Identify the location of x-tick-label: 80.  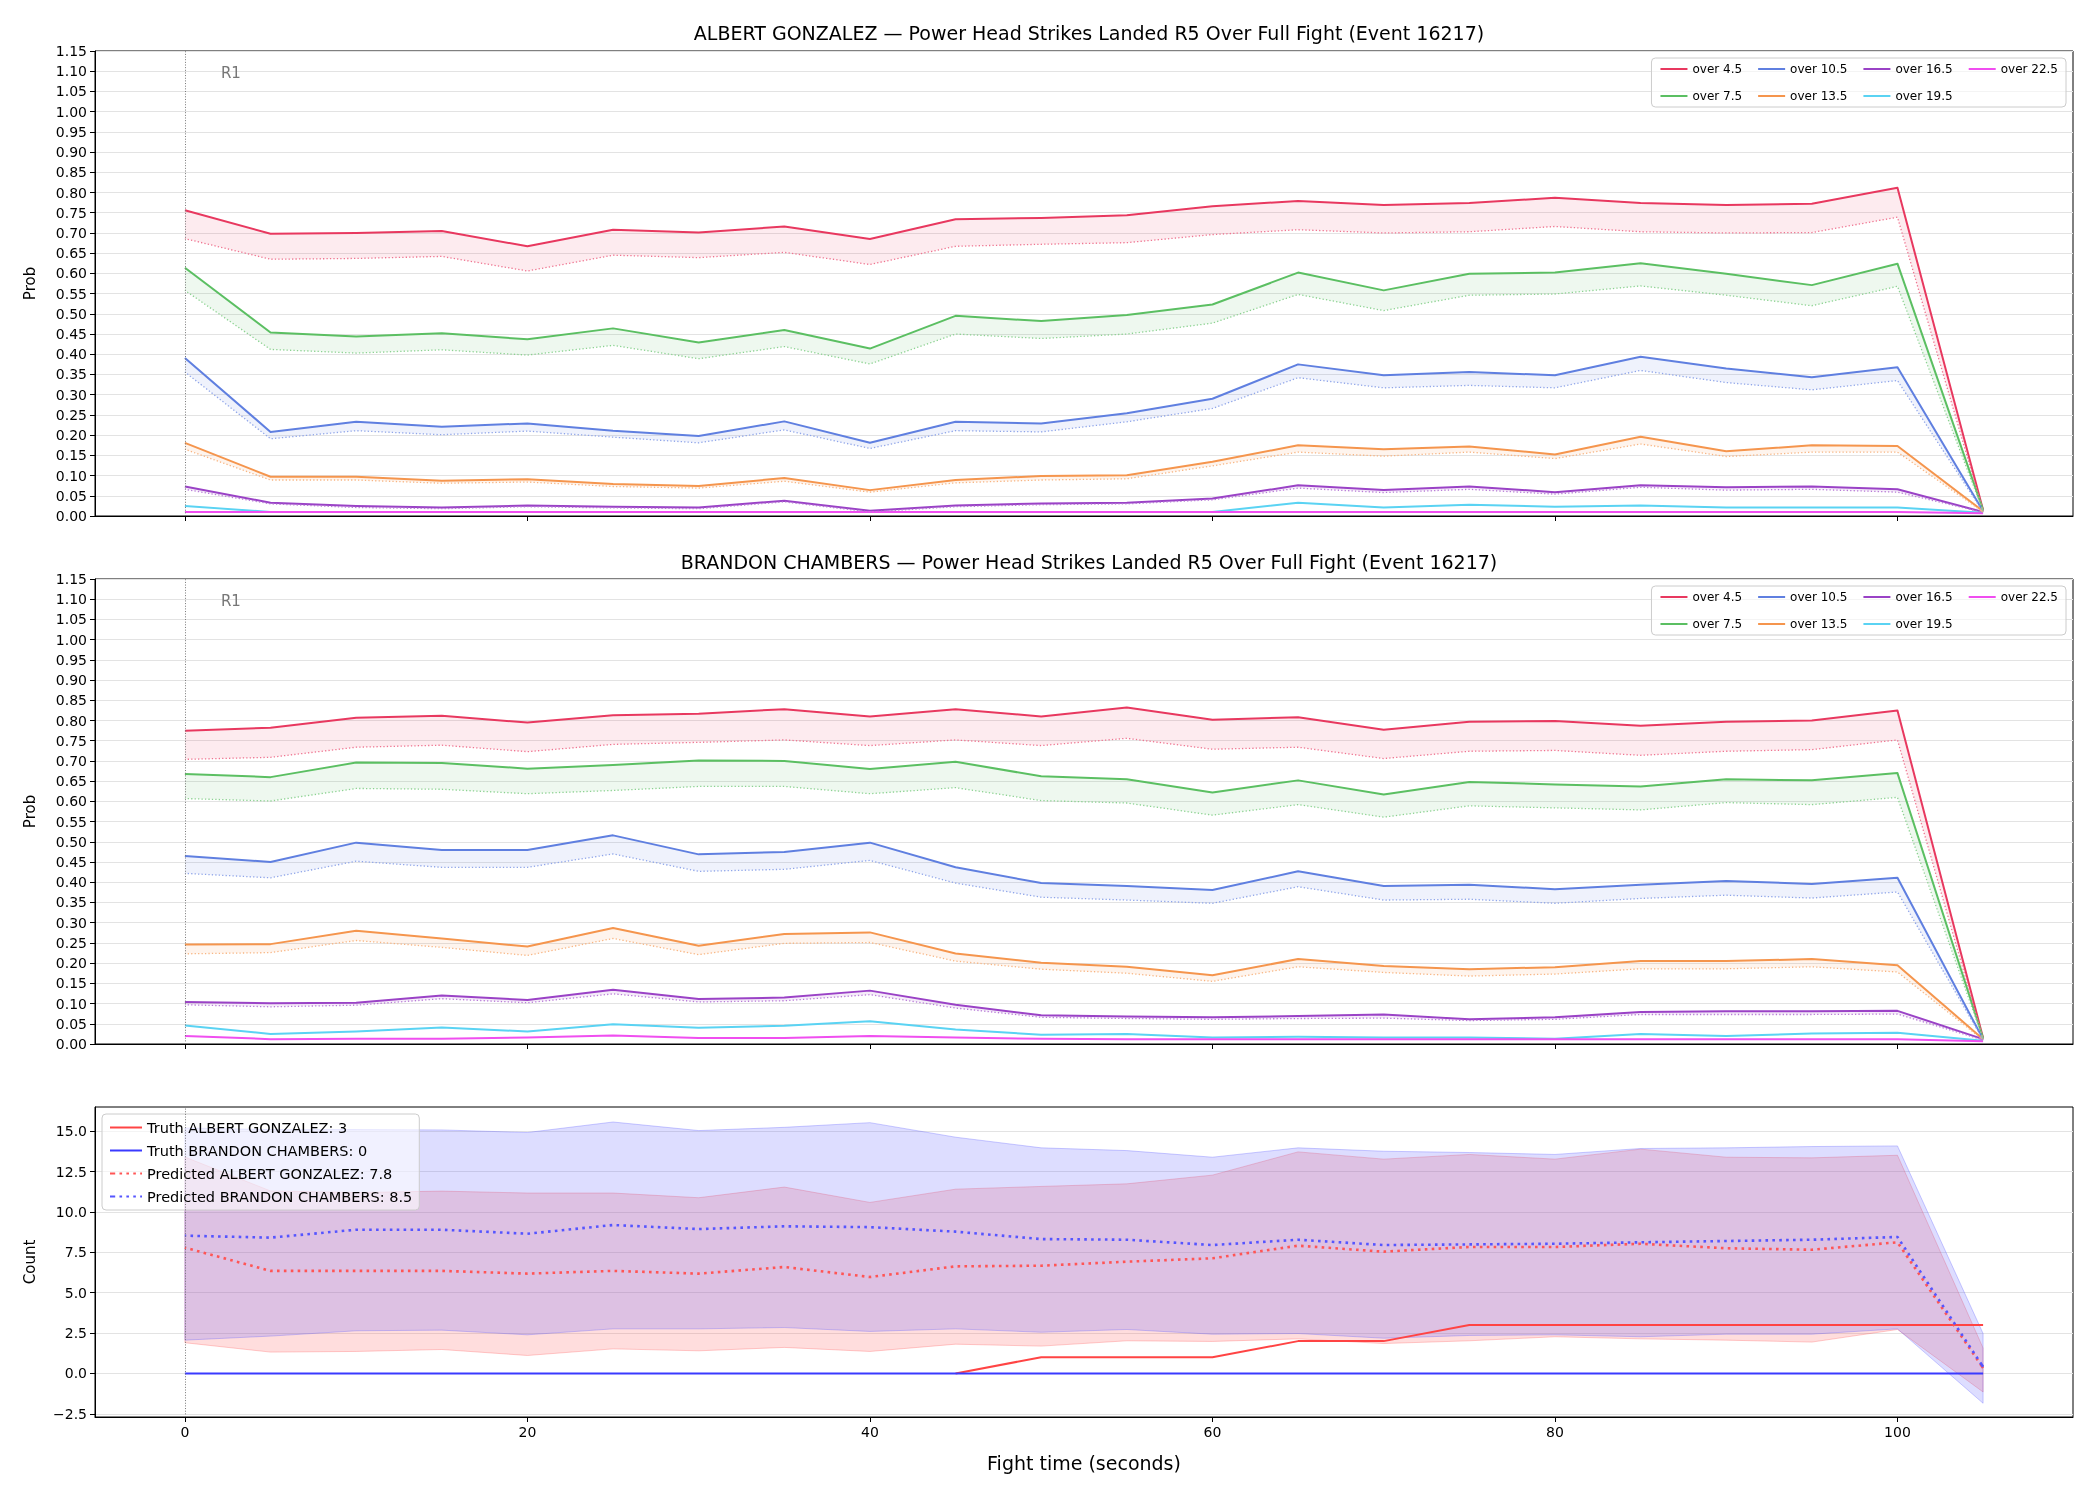
(1555, 1432).